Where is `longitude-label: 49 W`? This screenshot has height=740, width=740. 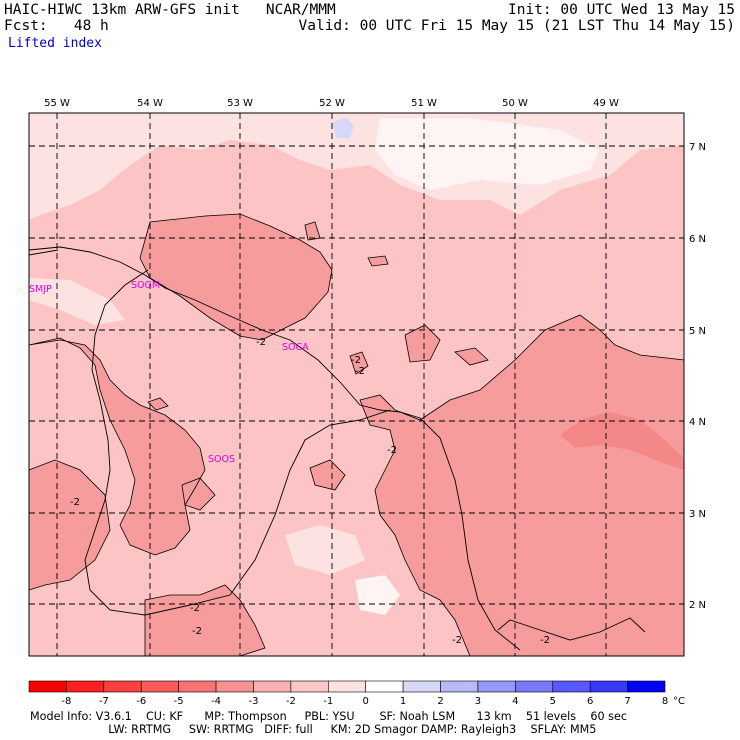
longitude-label: 49 W is located at coordinates (606, 103).